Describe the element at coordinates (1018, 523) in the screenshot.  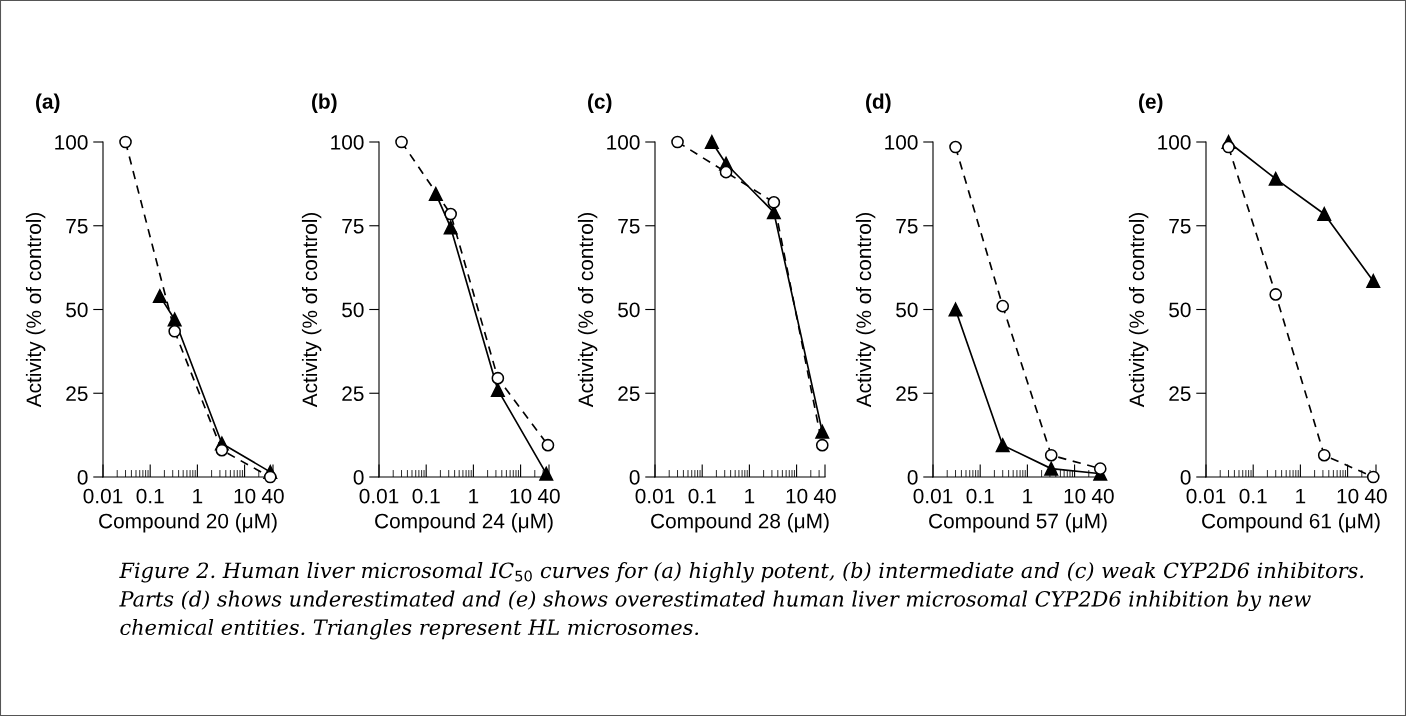
I see `x-axis-title: Compound 57 (μM)` at that location.